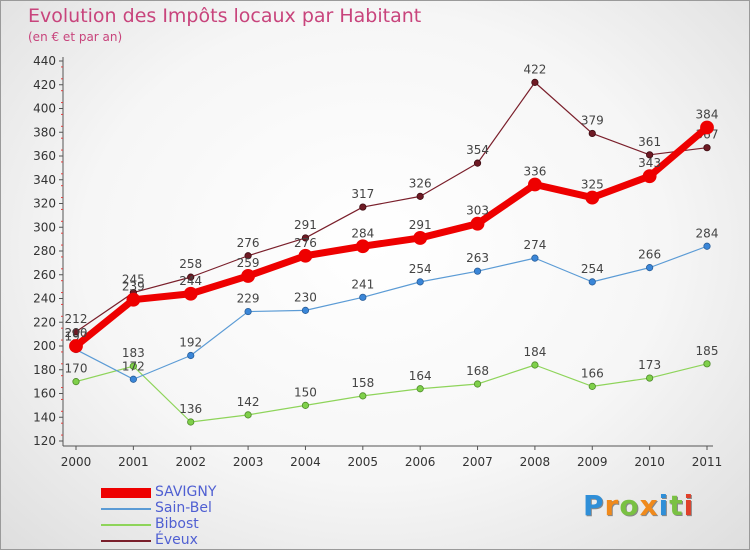 The height and width of the screenshot is (550, 750). I want to click on data-label: 150, so click(305, 392).